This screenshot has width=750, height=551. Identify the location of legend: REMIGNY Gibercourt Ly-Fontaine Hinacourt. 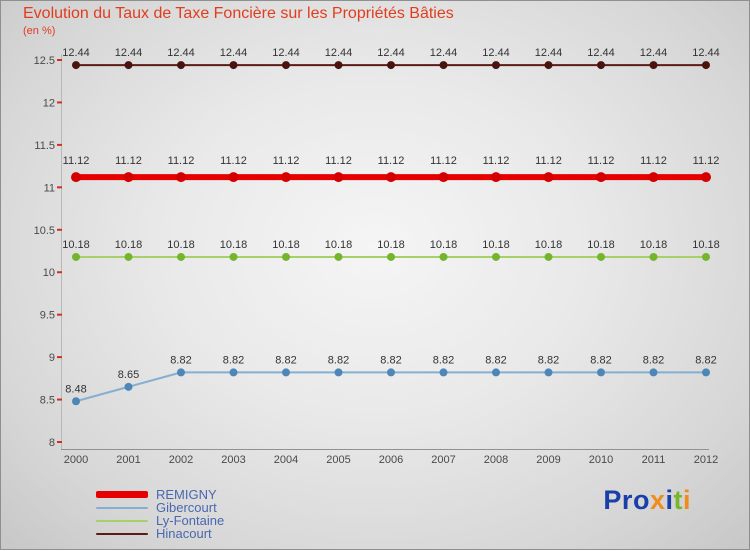
(160, 514).